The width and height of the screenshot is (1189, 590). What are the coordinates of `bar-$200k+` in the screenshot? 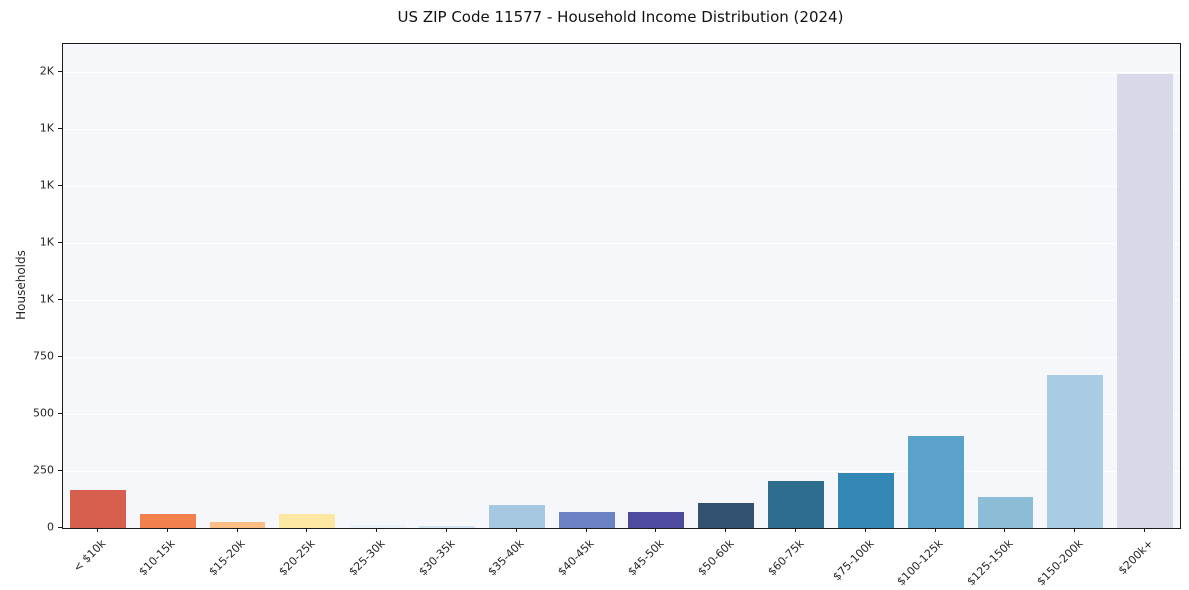 It's located at (1145, 301).